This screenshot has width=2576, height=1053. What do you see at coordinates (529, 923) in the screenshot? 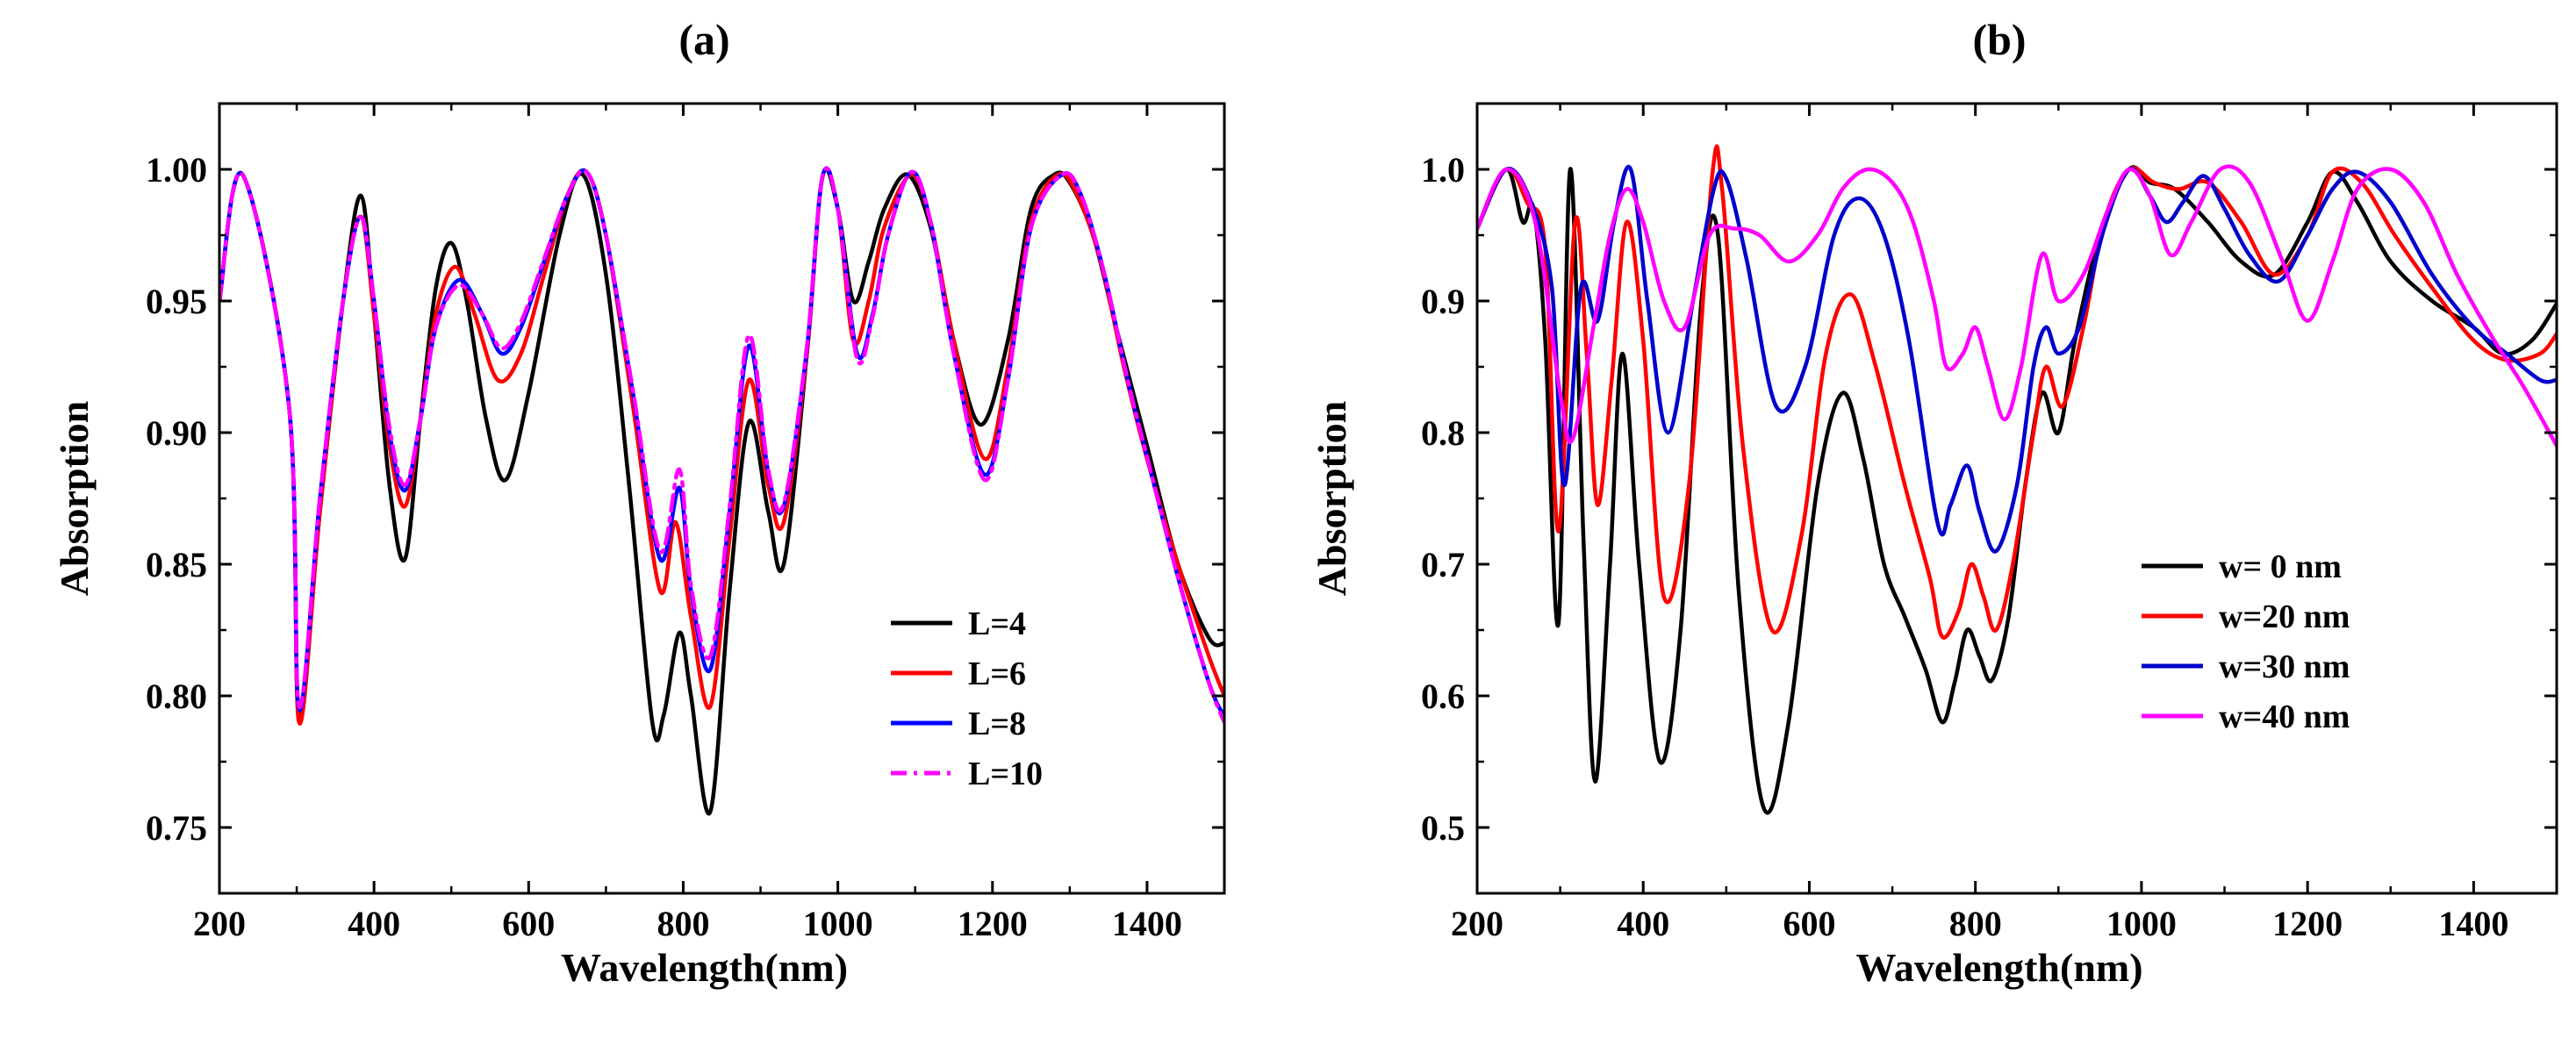
I see `x-tick-label-a: 600` at bounding box center [529, 923].